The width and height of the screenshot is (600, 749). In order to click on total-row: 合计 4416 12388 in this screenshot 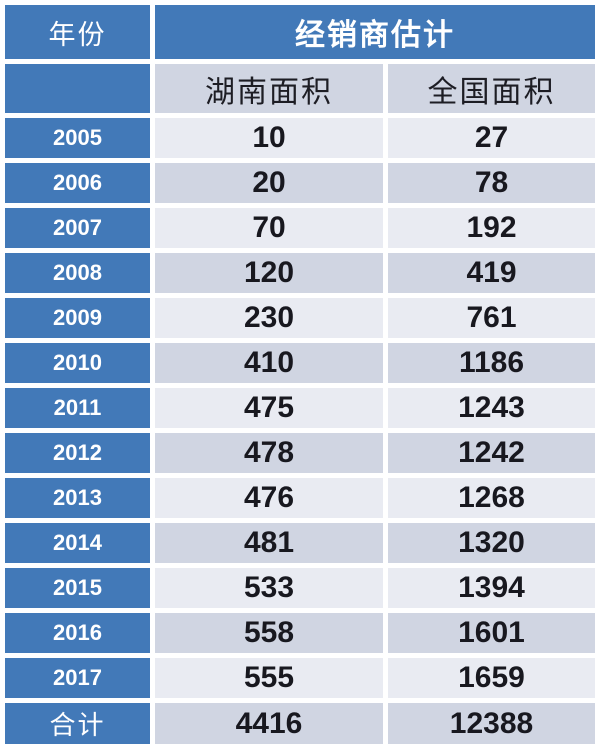, I will do `click(300, 723)`.